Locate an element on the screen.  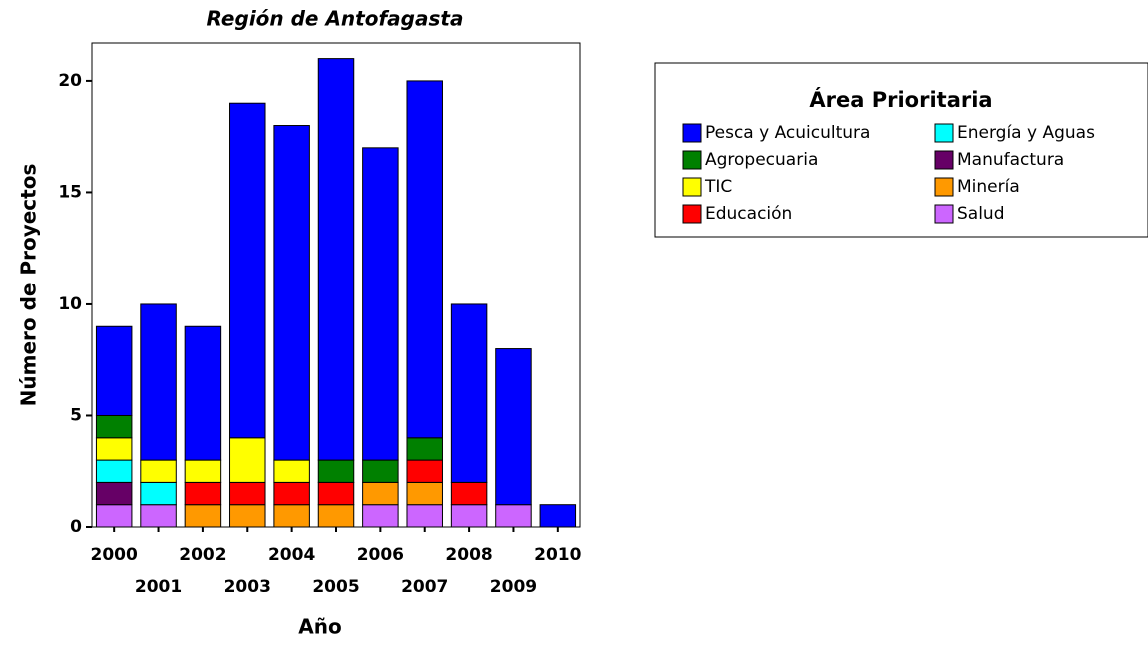
x-tick-label: 2006 is located at coordinates (380, 555).